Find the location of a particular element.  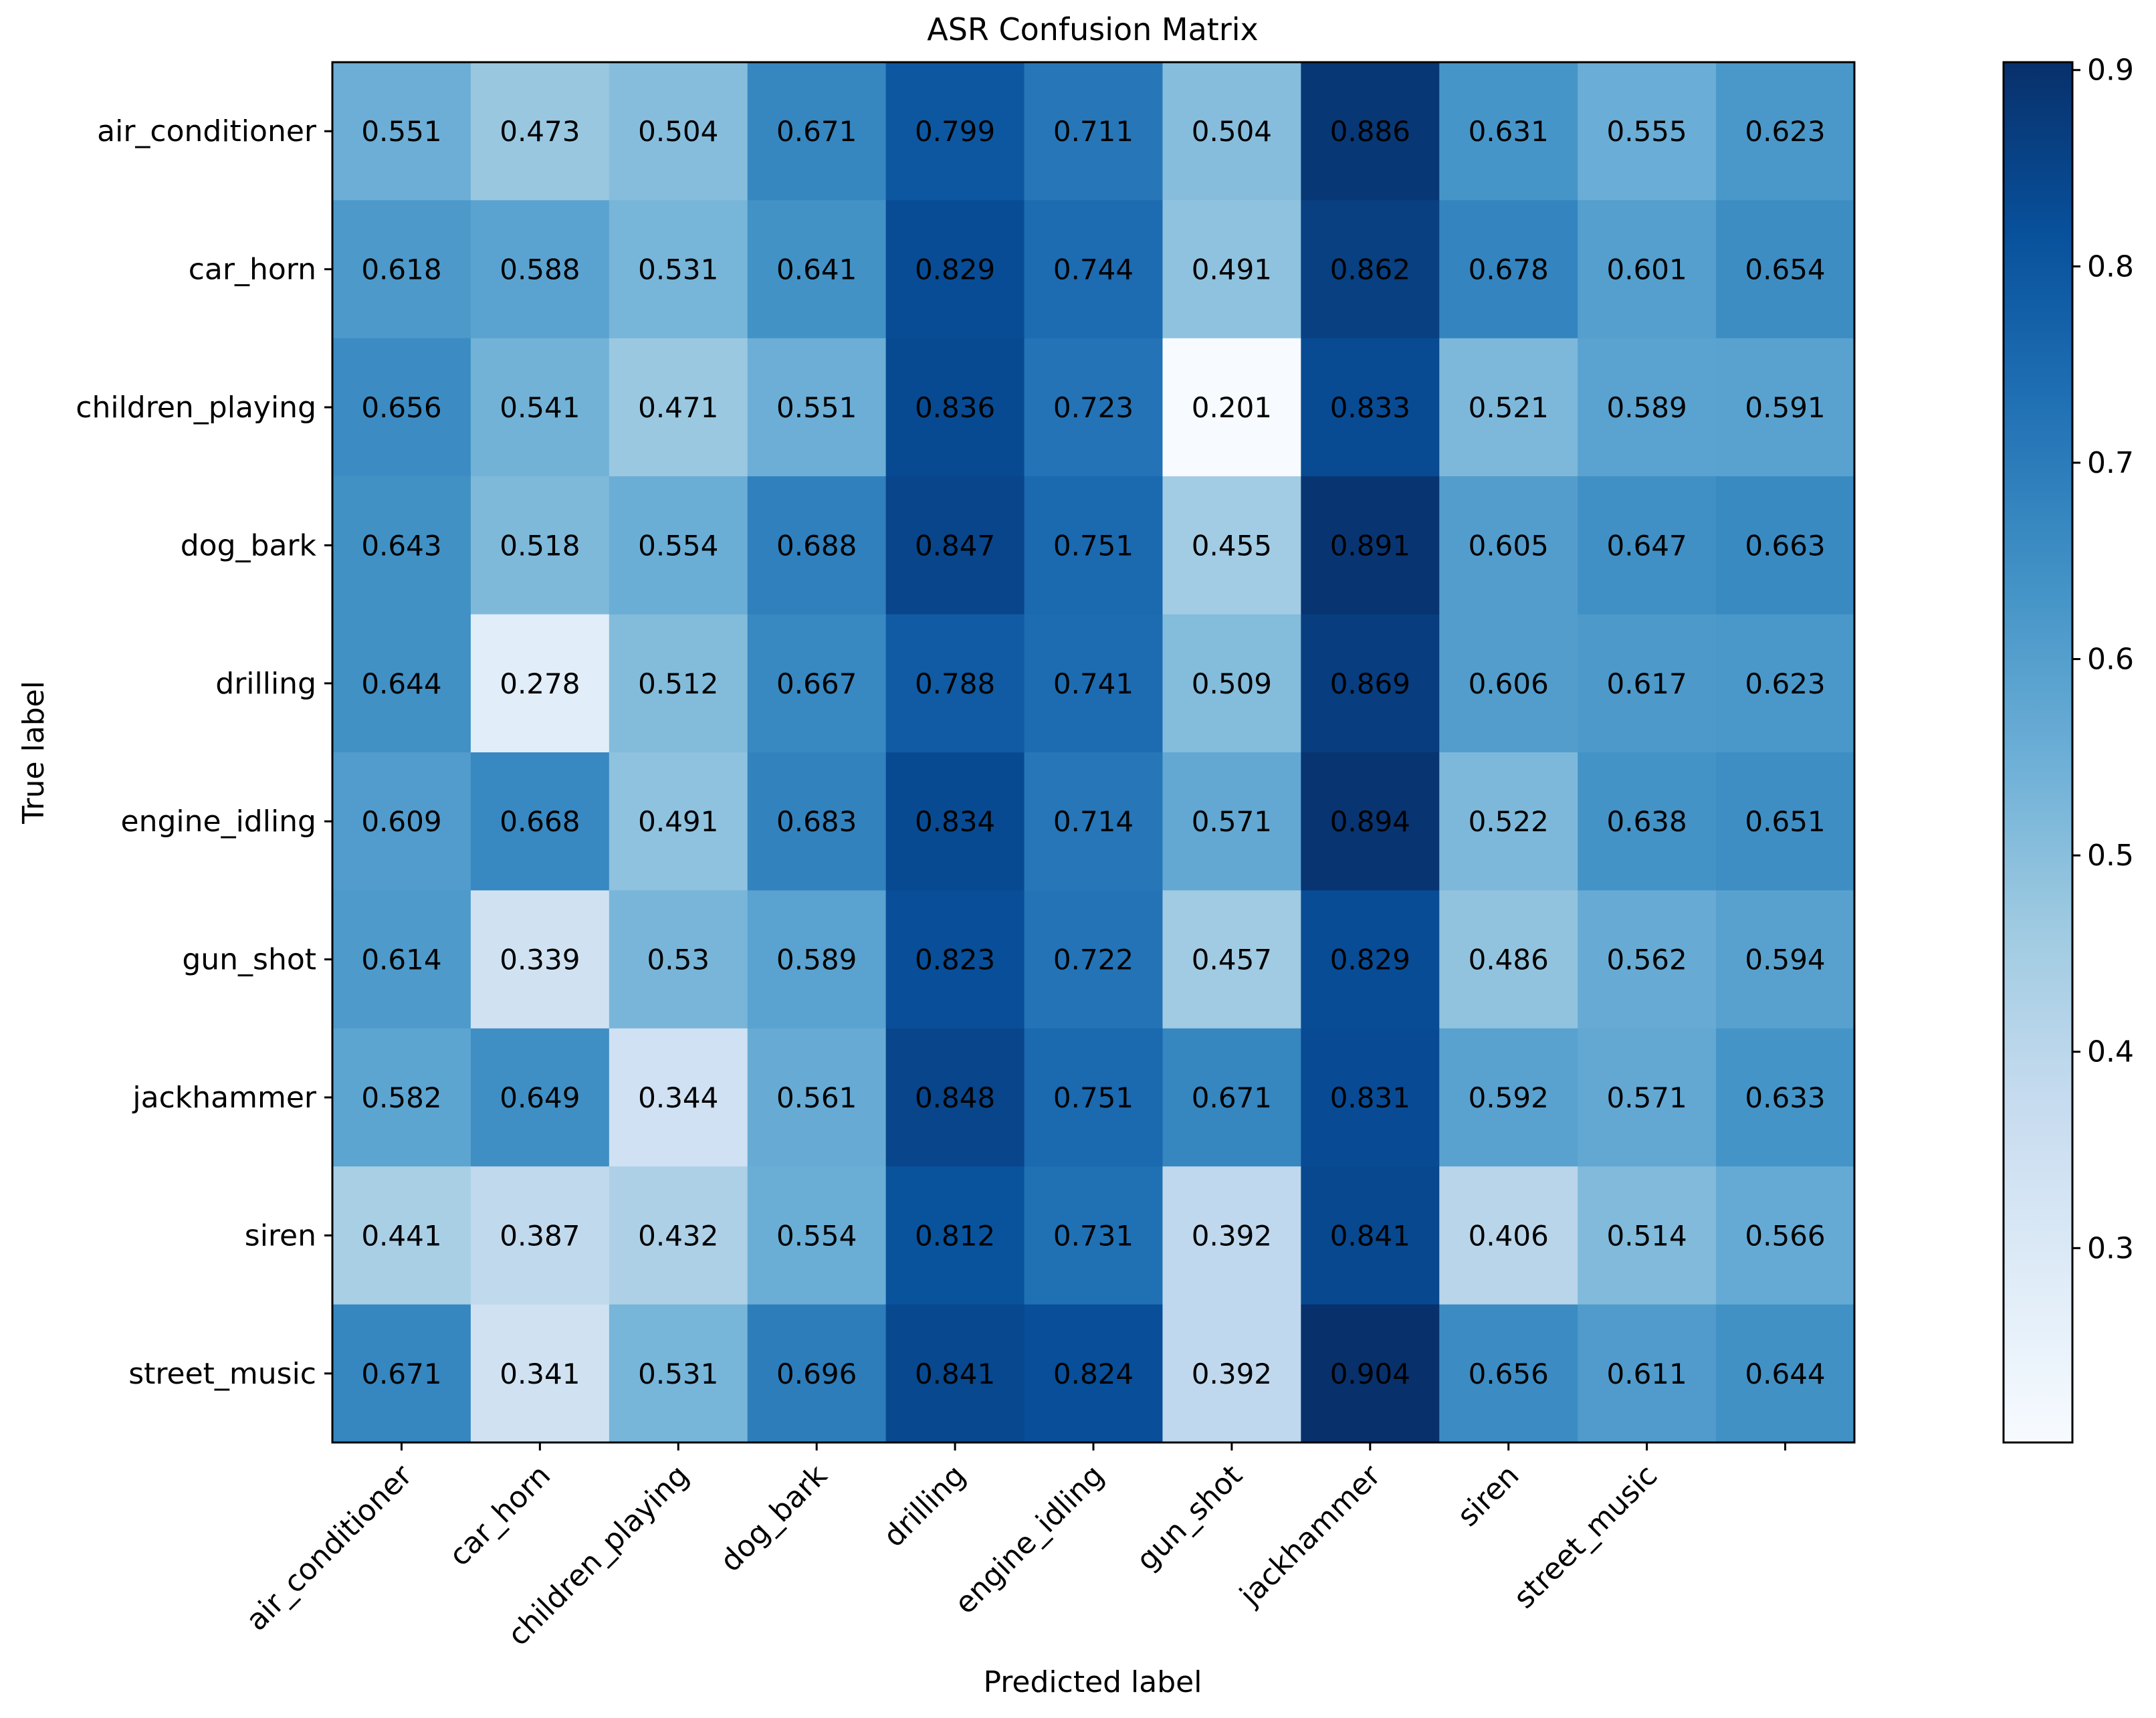

x-tick-label: car_horn is located at coordinates (500, 1516).